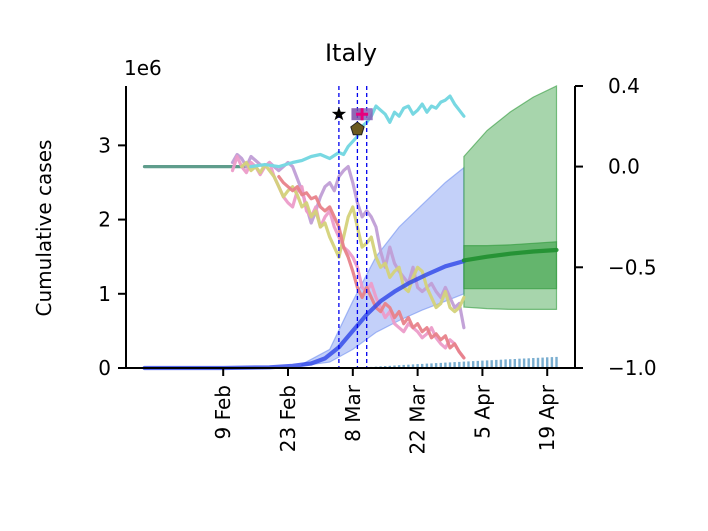 This screenshot has height=531, width=708. What do you see at coordinates (547, 417) in the screenshot?
I see `x-tick-label: 19 Apr` at bounding box center [547, 417].